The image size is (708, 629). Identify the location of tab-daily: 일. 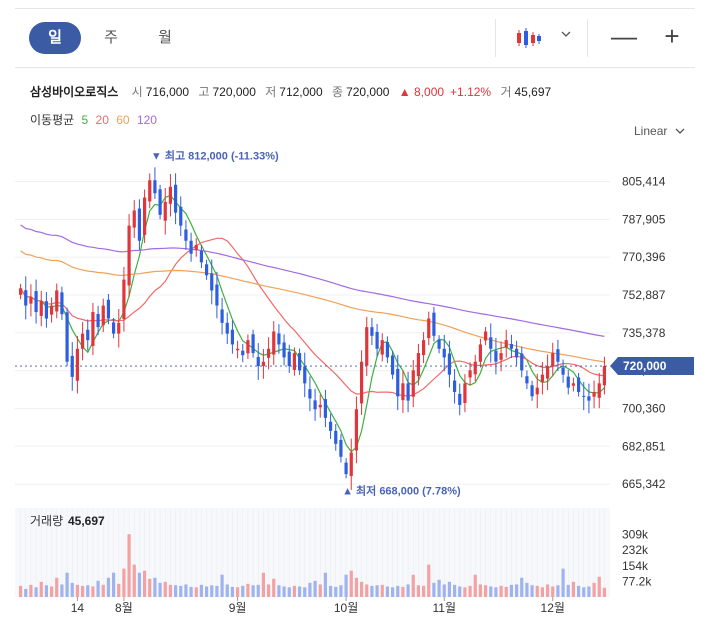
(55, 38).